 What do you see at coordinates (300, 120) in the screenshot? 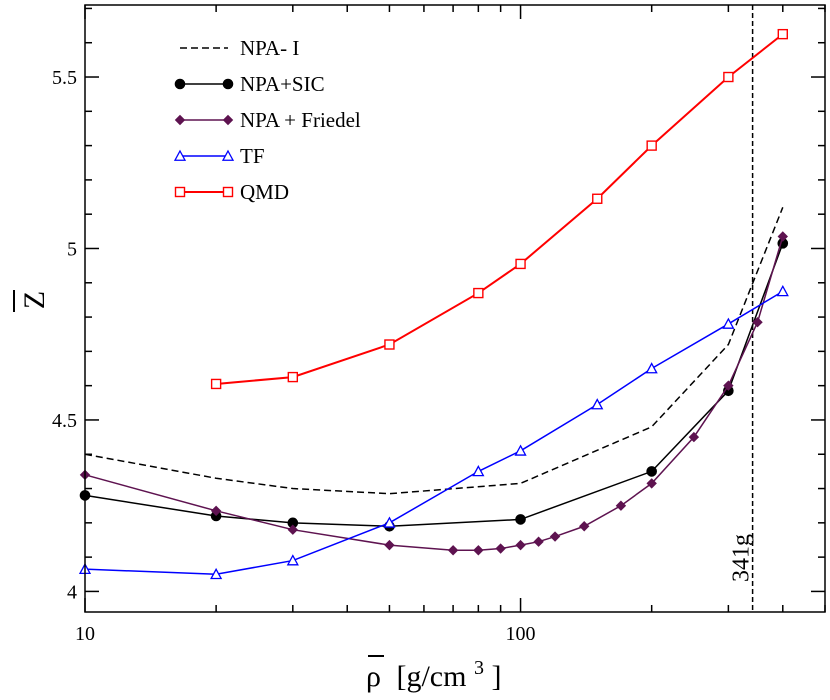
I see `legend-label: NPA + Friedel` at bounding box center [300, 120].